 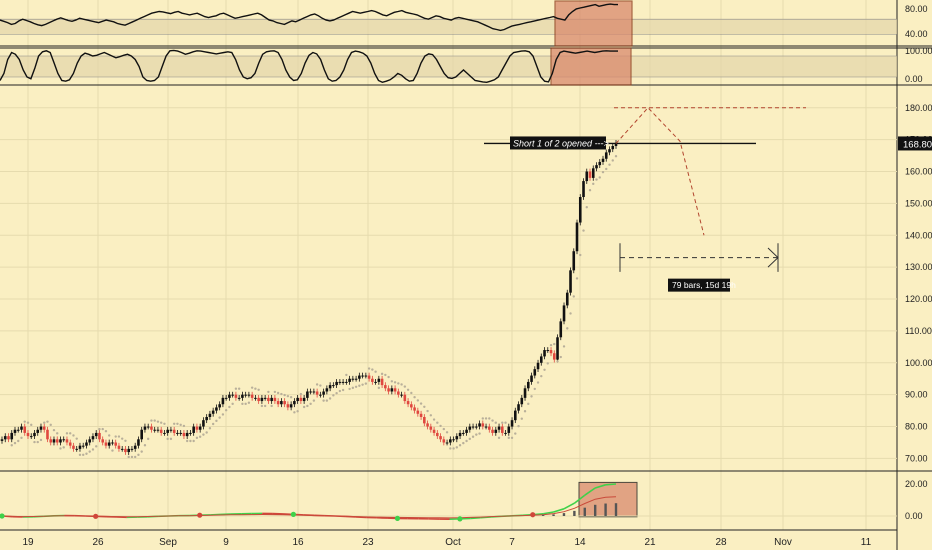 I want to click on time-tick-label: 7, so click(x=512, y=542).